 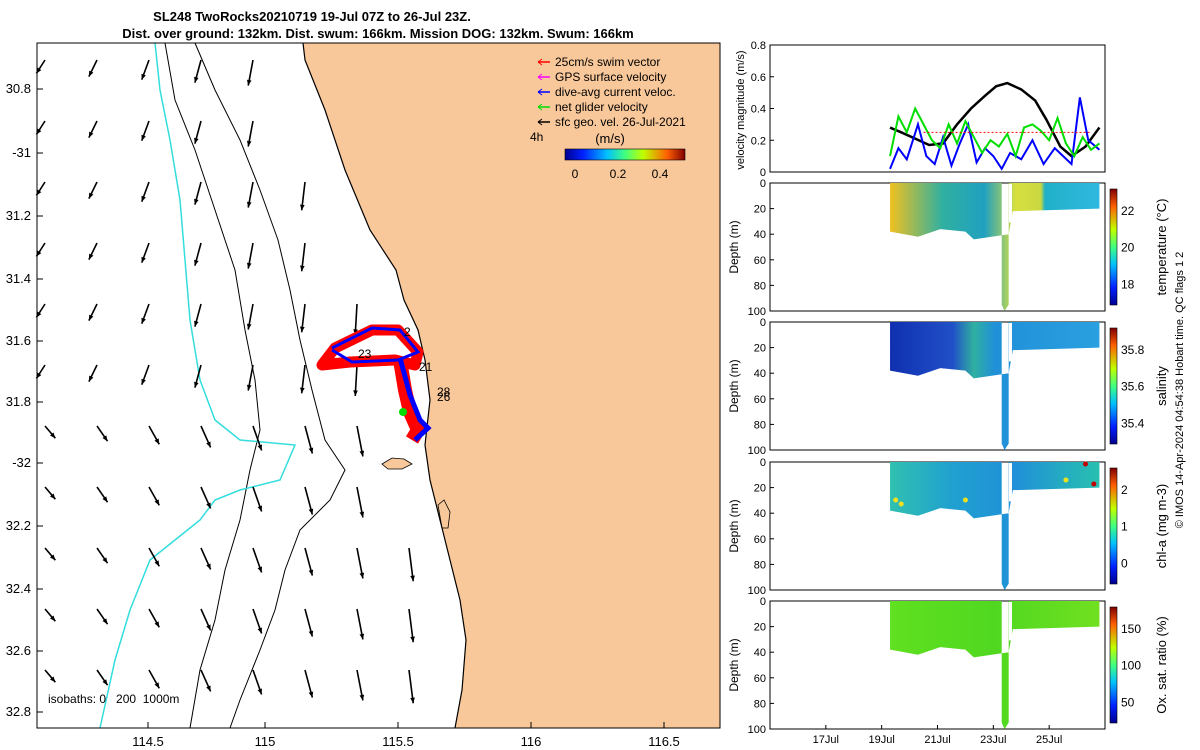 What do you see at coordinates (212, 385) in the screenshot?
I see `isobath-1000m` at bounding box center [212, 385].